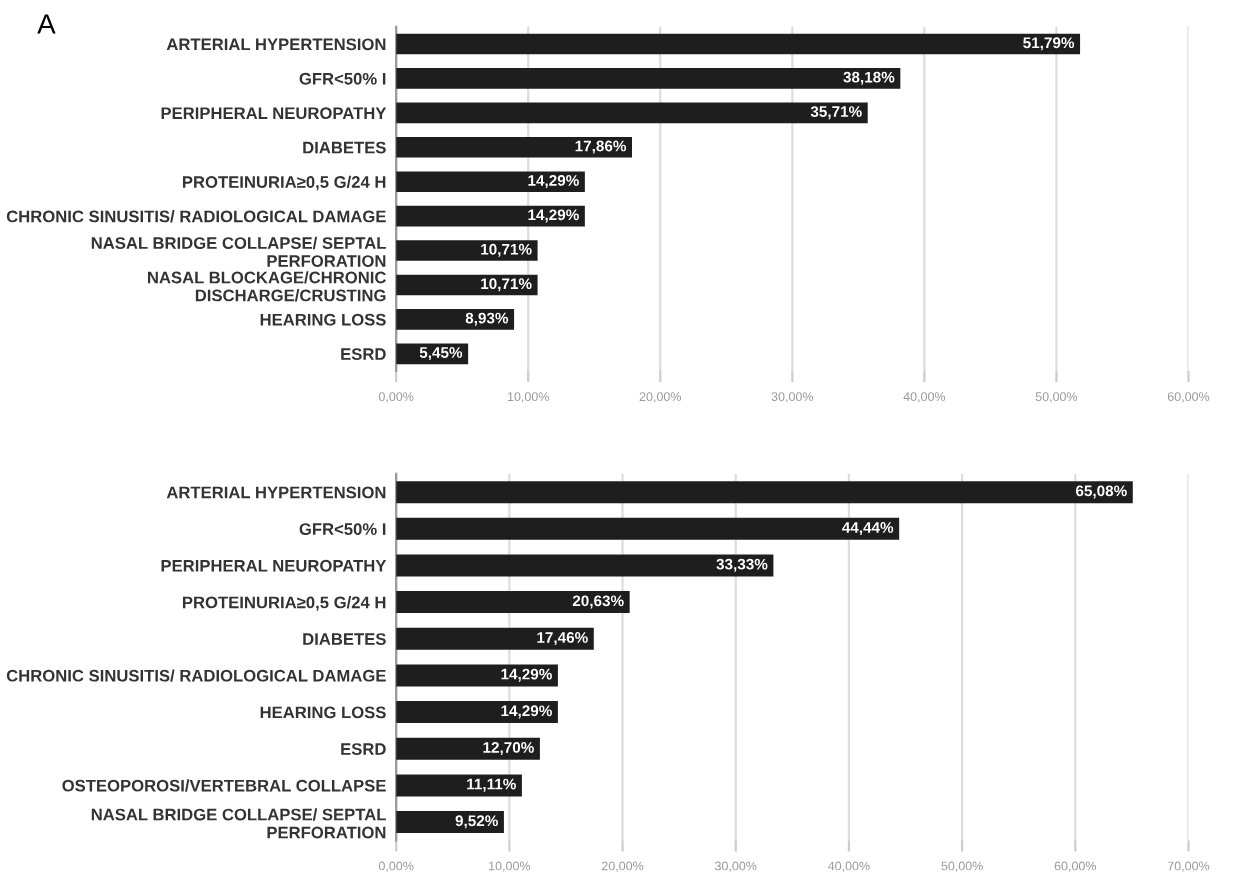 The height and width of the screenshot is (894, 1238). I want to click on text: A, so click(46, 24).